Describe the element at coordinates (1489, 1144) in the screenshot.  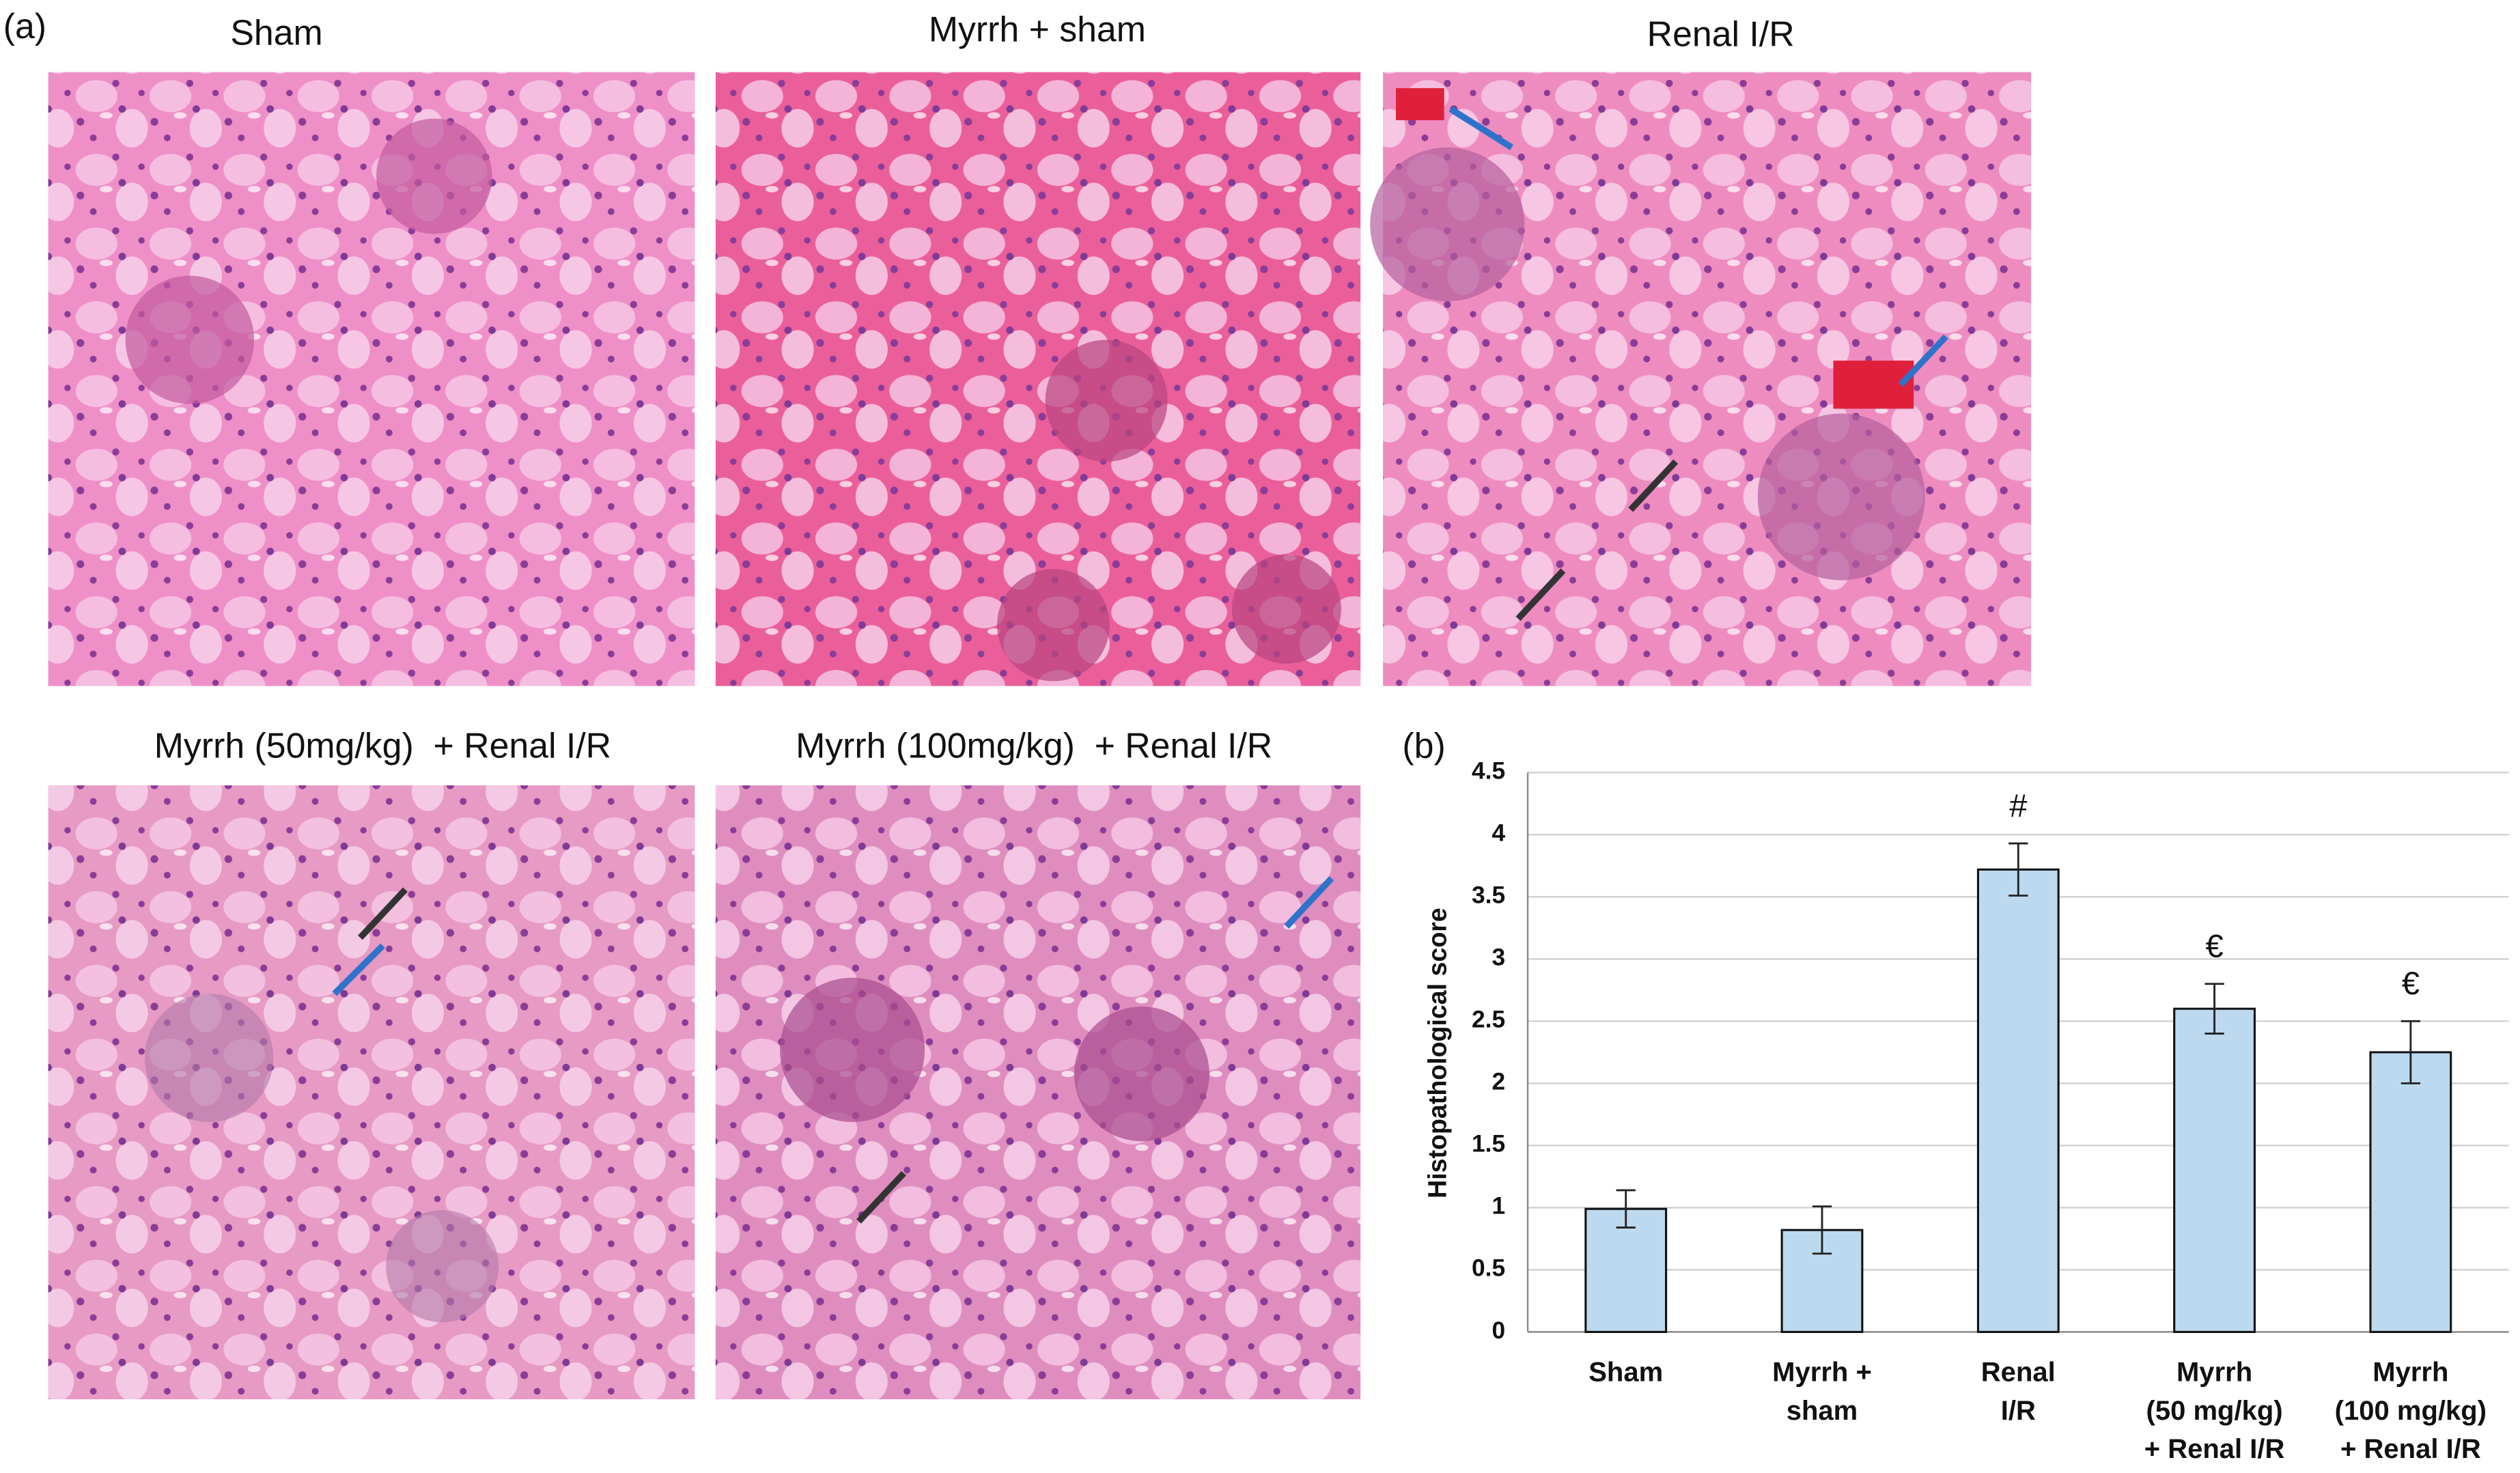
I see `y-tick-label: 1.5` at that location.